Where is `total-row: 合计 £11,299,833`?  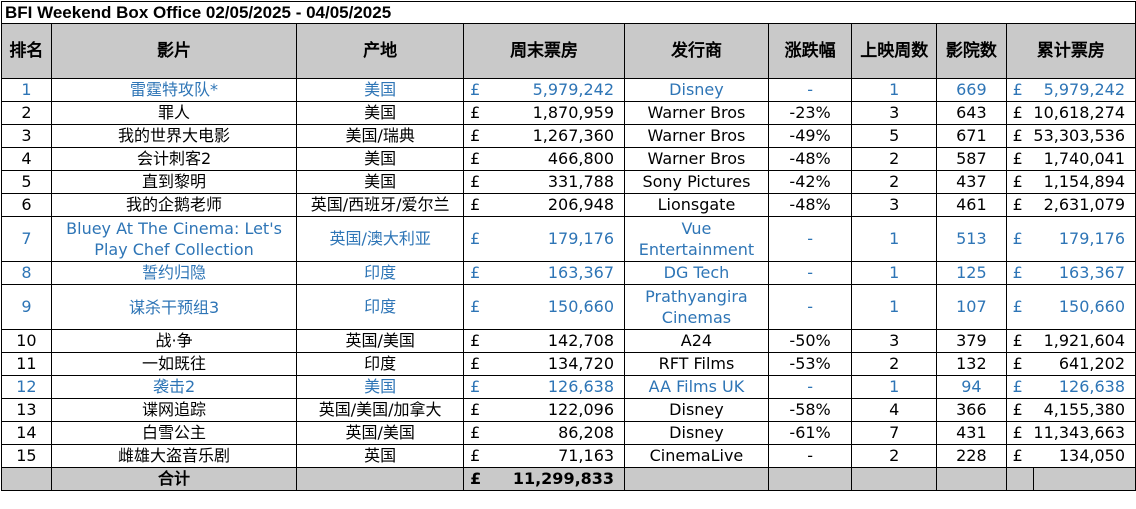
total-row: 合计 £11,299,833 is located at coordinates (568, 479).